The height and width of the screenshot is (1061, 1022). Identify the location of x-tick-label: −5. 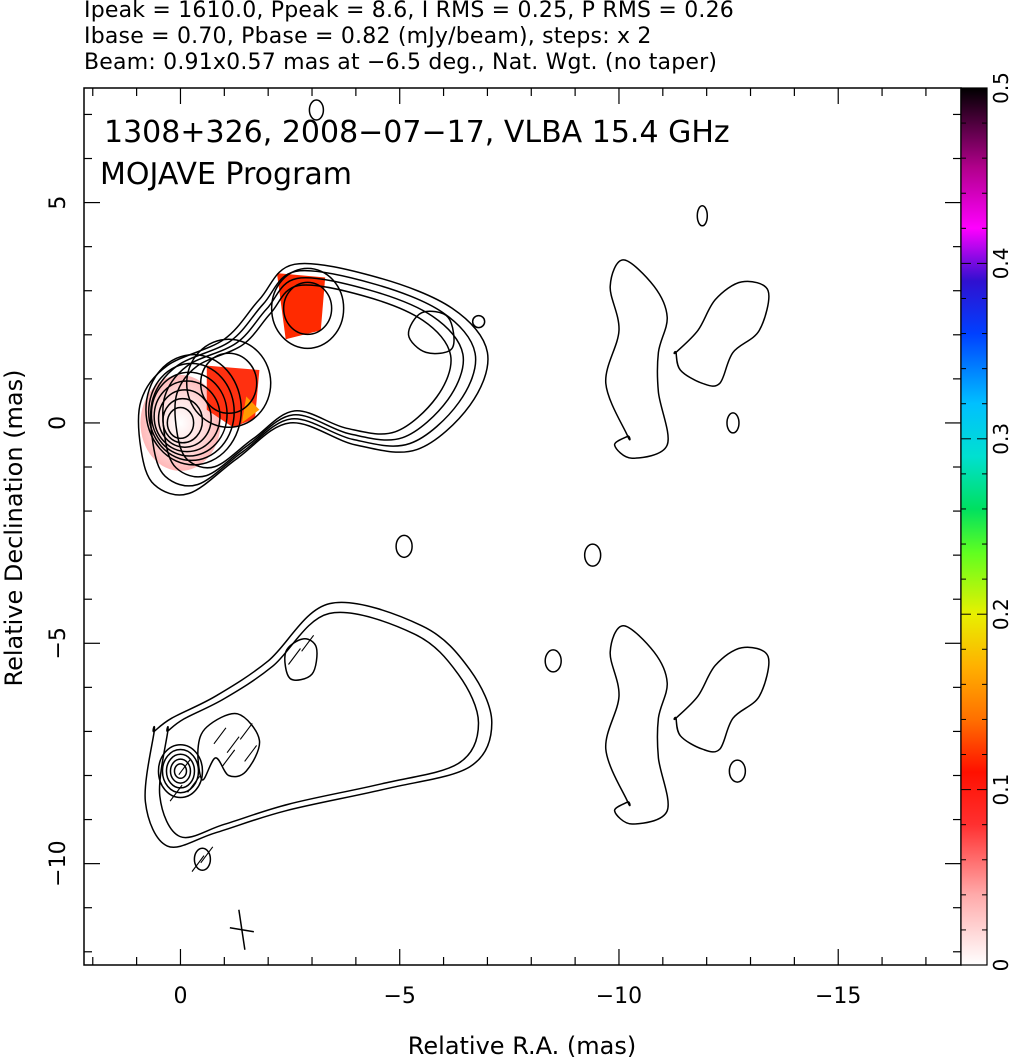
(400, 996).